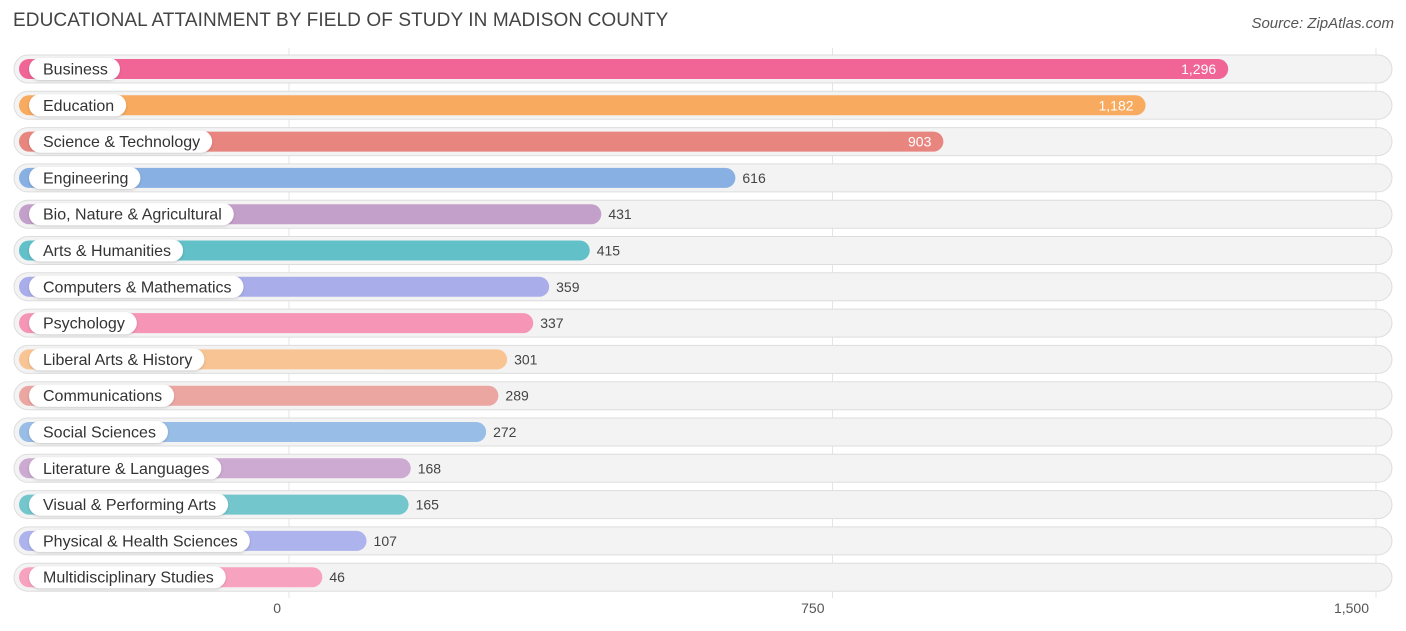 The width and height of the screenshot is (1406, 631). I want to click on value-label: 359, so click(568, 287).